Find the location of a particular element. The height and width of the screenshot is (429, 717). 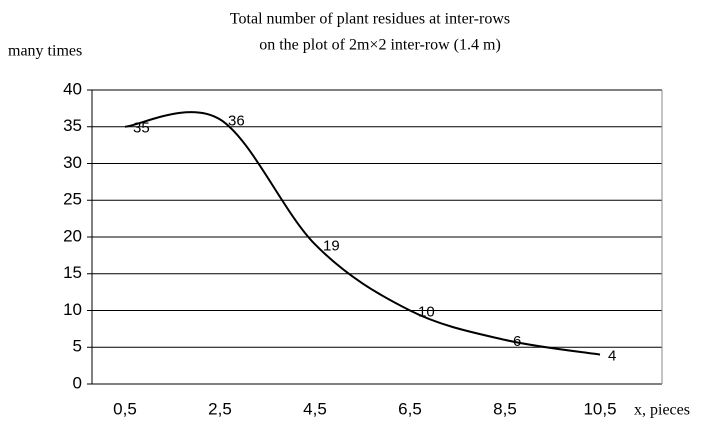

data-label: 36 is located at coordinates (236, 120).